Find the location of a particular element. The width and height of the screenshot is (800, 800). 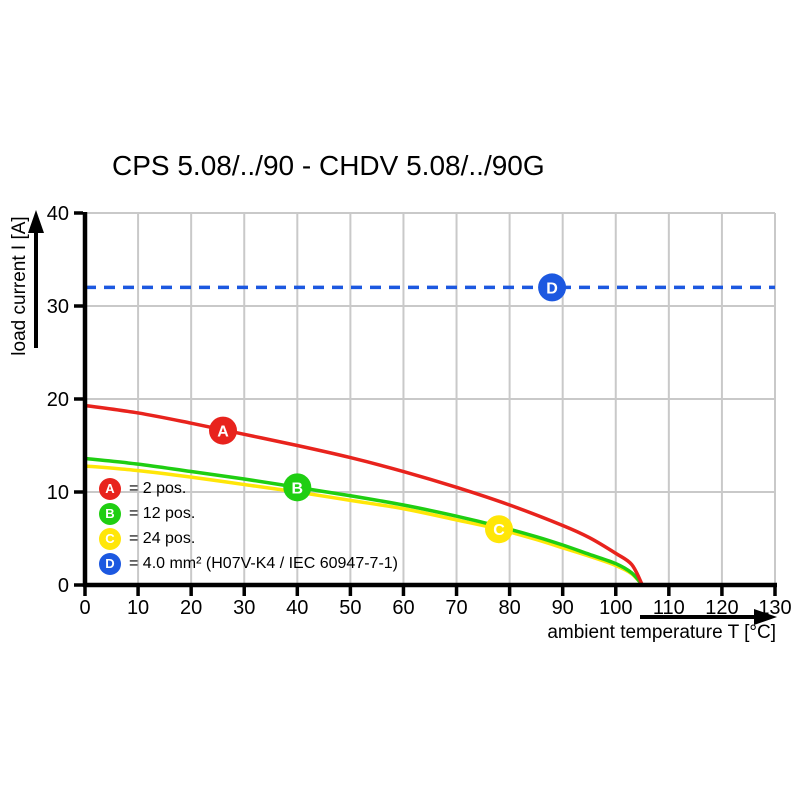

x-tick-label: 40 is located at coordinates (297, 608).